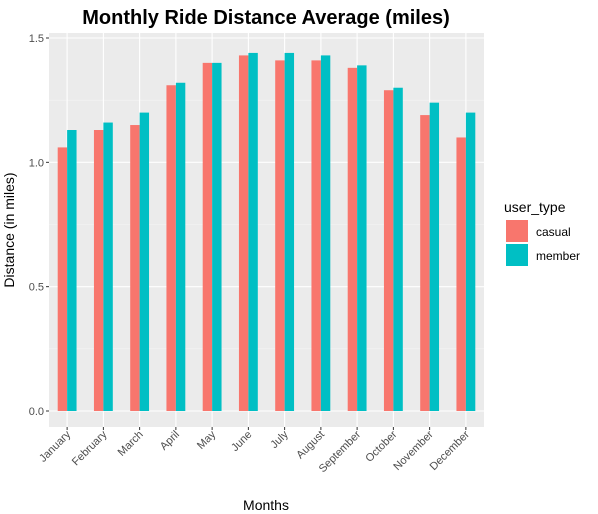 This screenshot has width=598, height=514. Describe the element at coordinates (171, 248) in the screenshot. I see `bar-casual-april` at that location.